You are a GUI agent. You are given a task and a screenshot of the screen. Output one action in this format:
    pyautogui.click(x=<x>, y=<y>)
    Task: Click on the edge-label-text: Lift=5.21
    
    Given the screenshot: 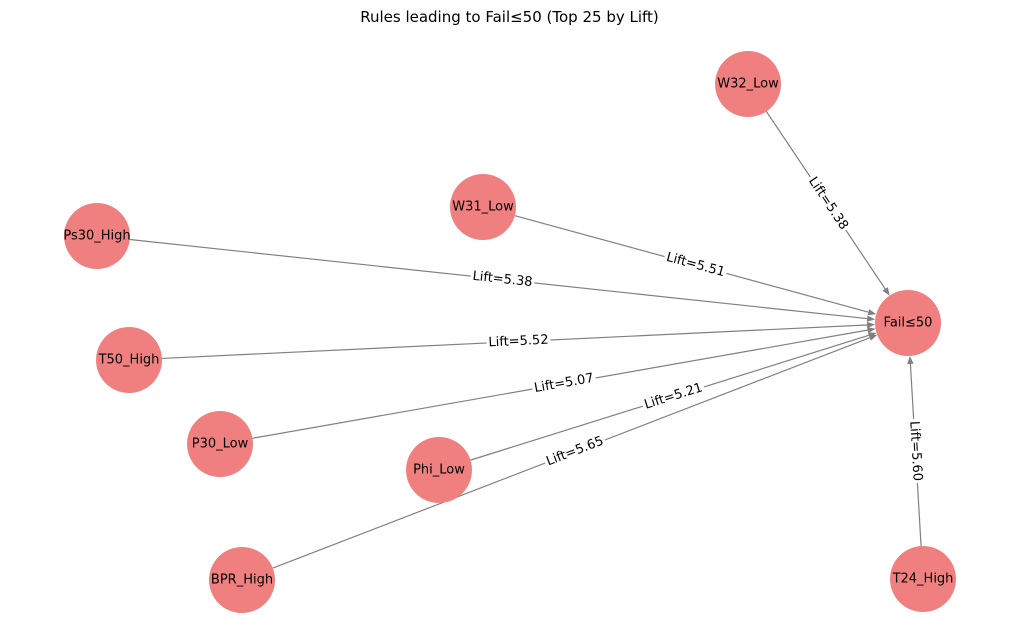 What is the action you would take?
    pyautogui.click(x=674, y=396)
    